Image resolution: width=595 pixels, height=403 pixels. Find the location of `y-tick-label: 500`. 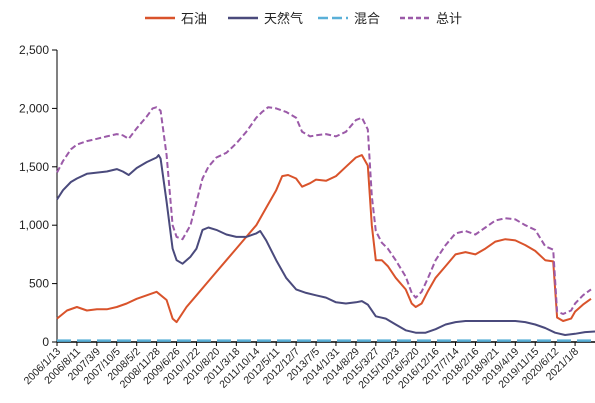

y-tick-label: 500 is located at coordinates (39, 284).